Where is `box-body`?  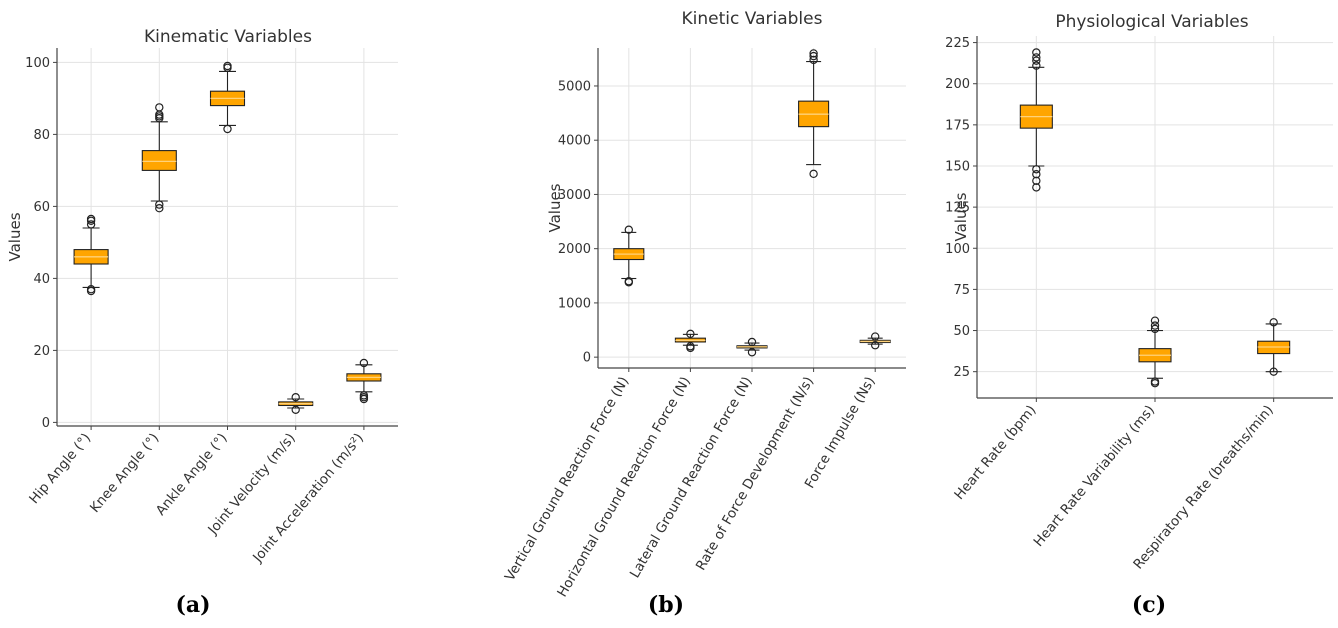 box-body is located at coordinates (159, 160).